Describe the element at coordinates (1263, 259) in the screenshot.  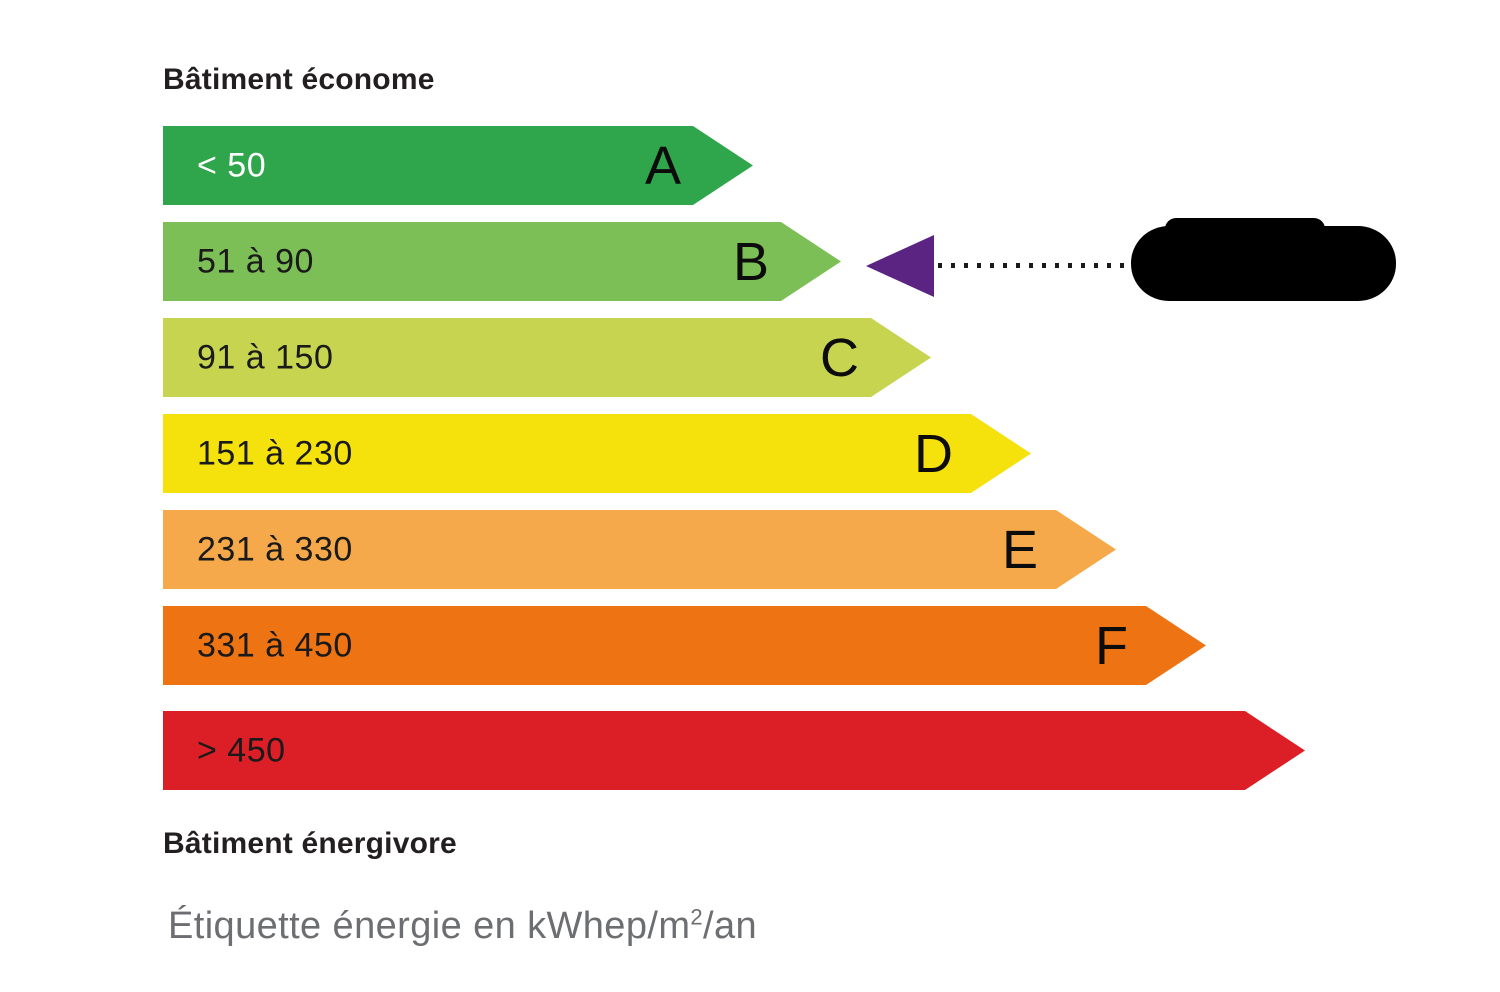
I see `redaction-blob` at that location.